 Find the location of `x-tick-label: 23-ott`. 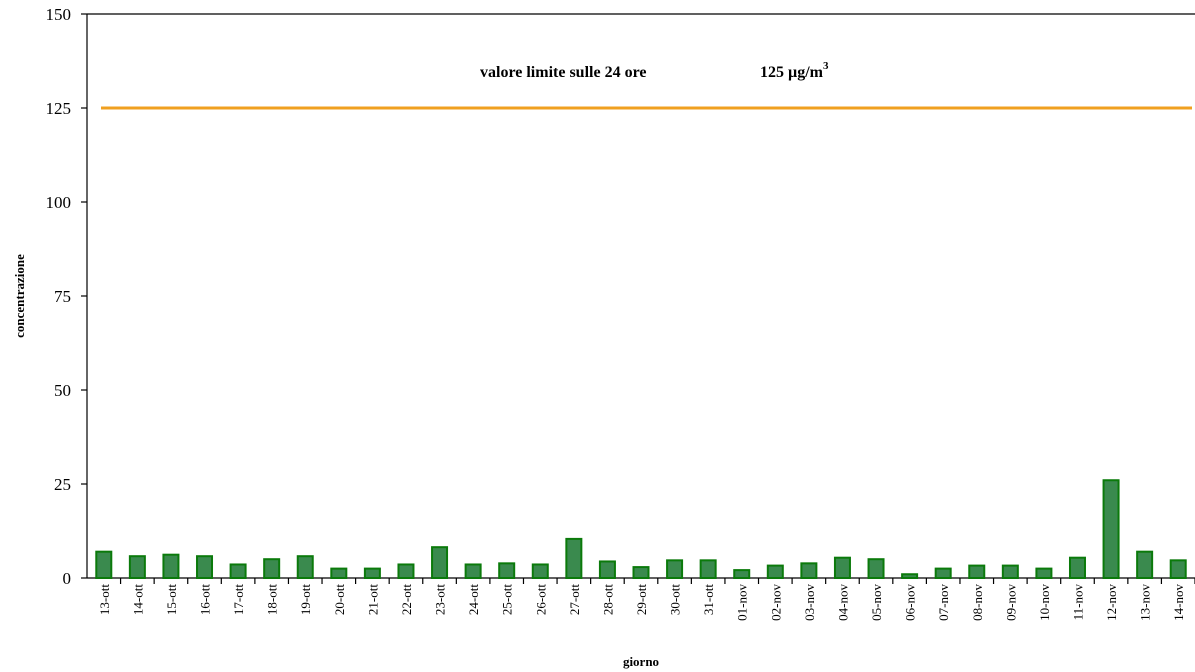

x-tick-label: 23-ott is located at coordinates (440, 599).